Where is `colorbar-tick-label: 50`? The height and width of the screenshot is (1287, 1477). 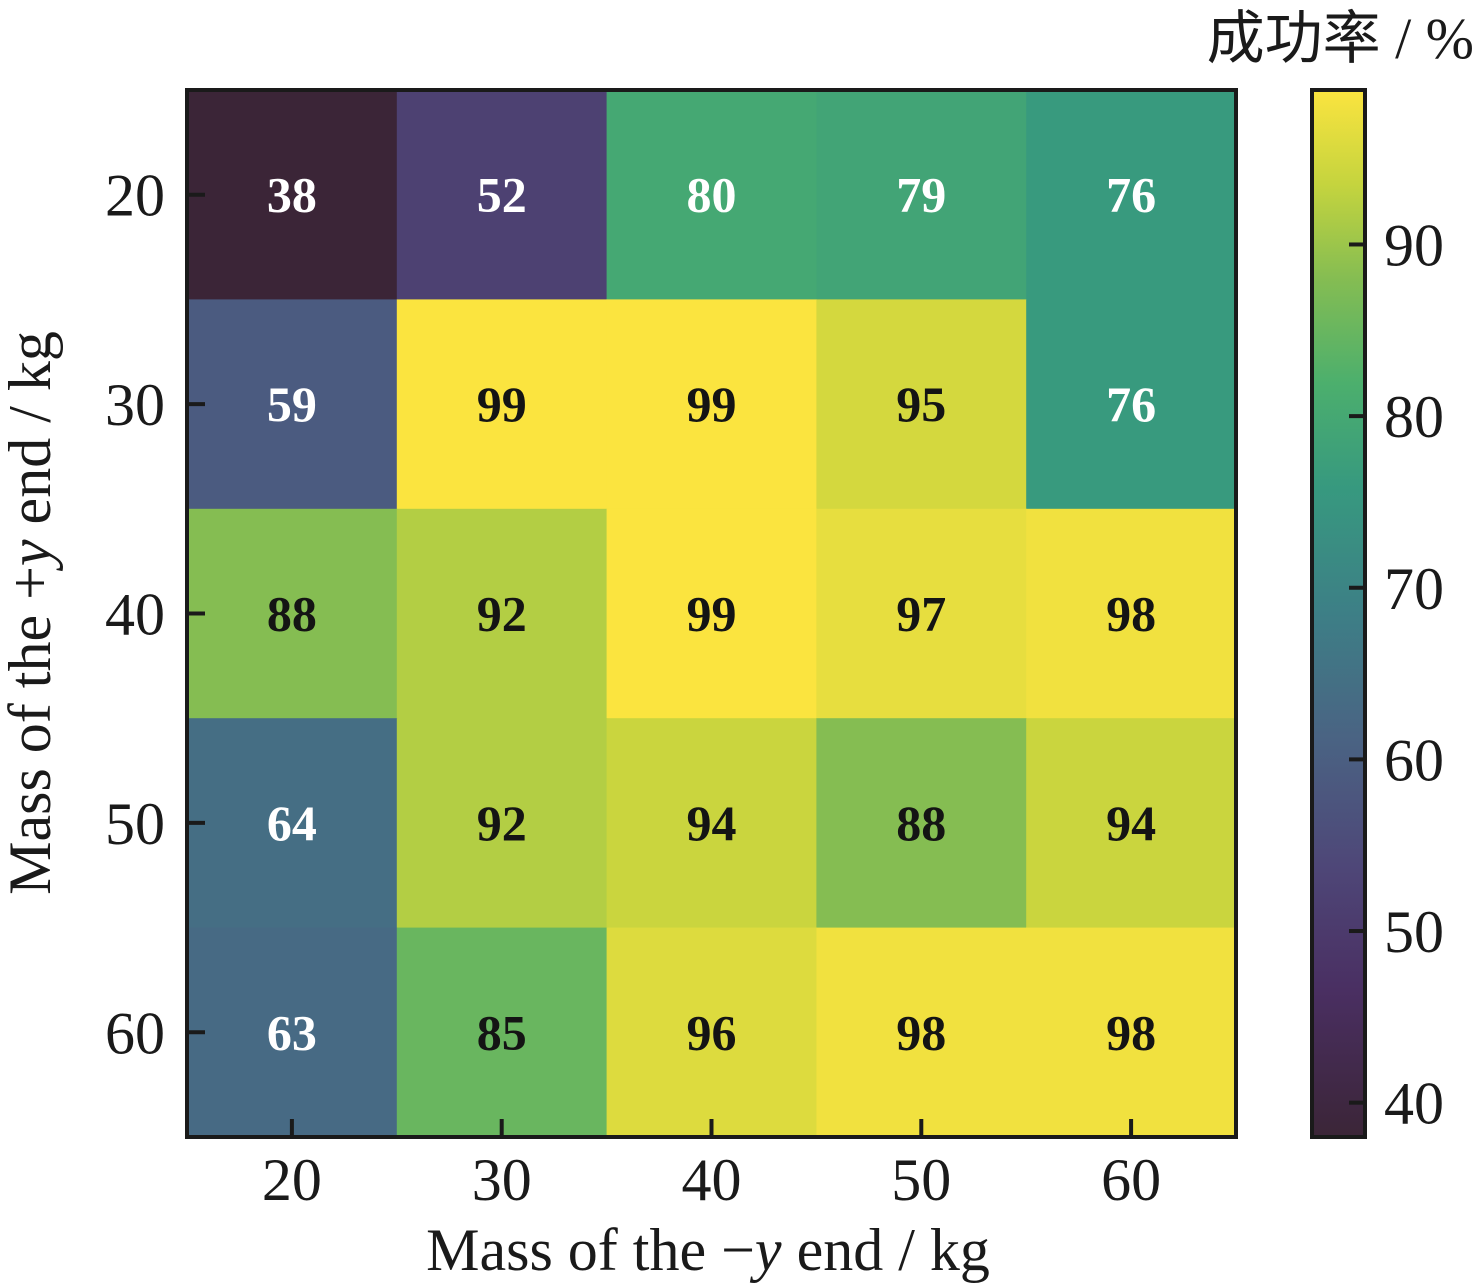 colorbar-tick-label: 50 is located at coordinates (1414, 932).